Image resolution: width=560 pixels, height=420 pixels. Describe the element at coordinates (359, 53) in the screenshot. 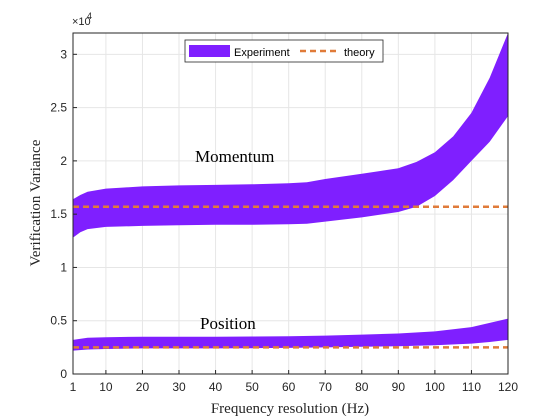

I see `legend-label-theory: theory` at that location.